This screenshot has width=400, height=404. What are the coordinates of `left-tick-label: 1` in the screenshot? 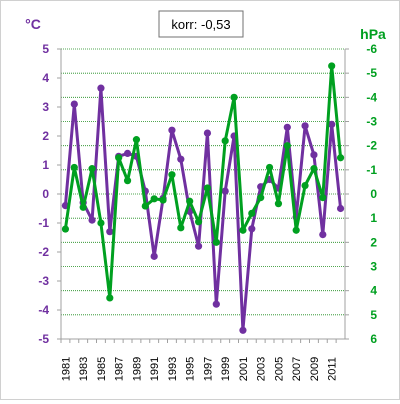 It's located at (45, 165).